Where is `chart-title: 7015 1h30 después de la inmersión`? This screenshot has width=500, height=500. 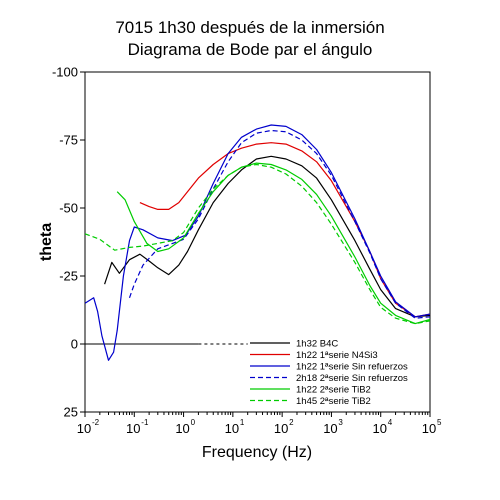
chart-title: 7015 1h30 después de la inmersión is located at coordinates (249, 27).